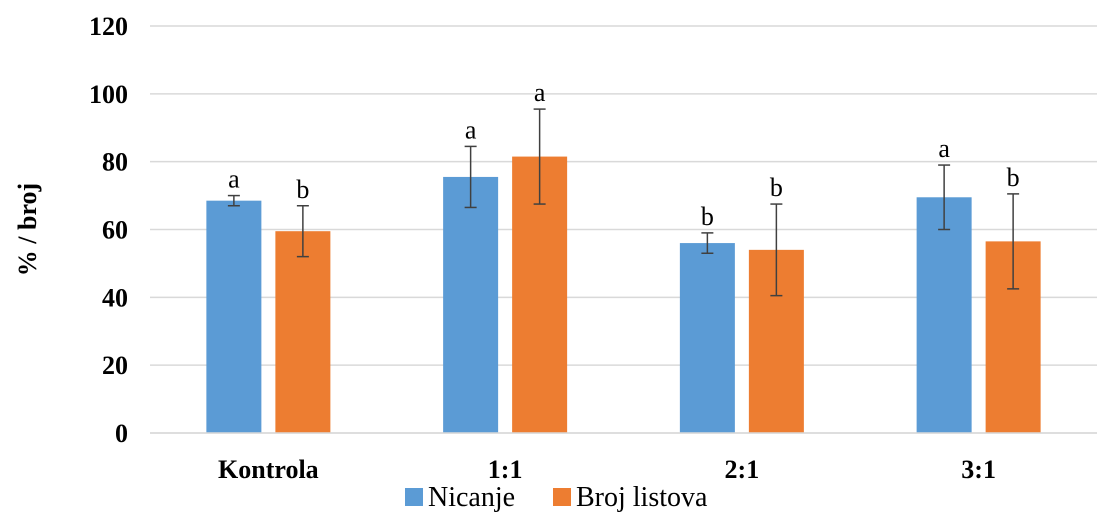  Describe the element at coordinates (234, 179) in the screenshot. I see `significance-label-0-0: a` at that location.